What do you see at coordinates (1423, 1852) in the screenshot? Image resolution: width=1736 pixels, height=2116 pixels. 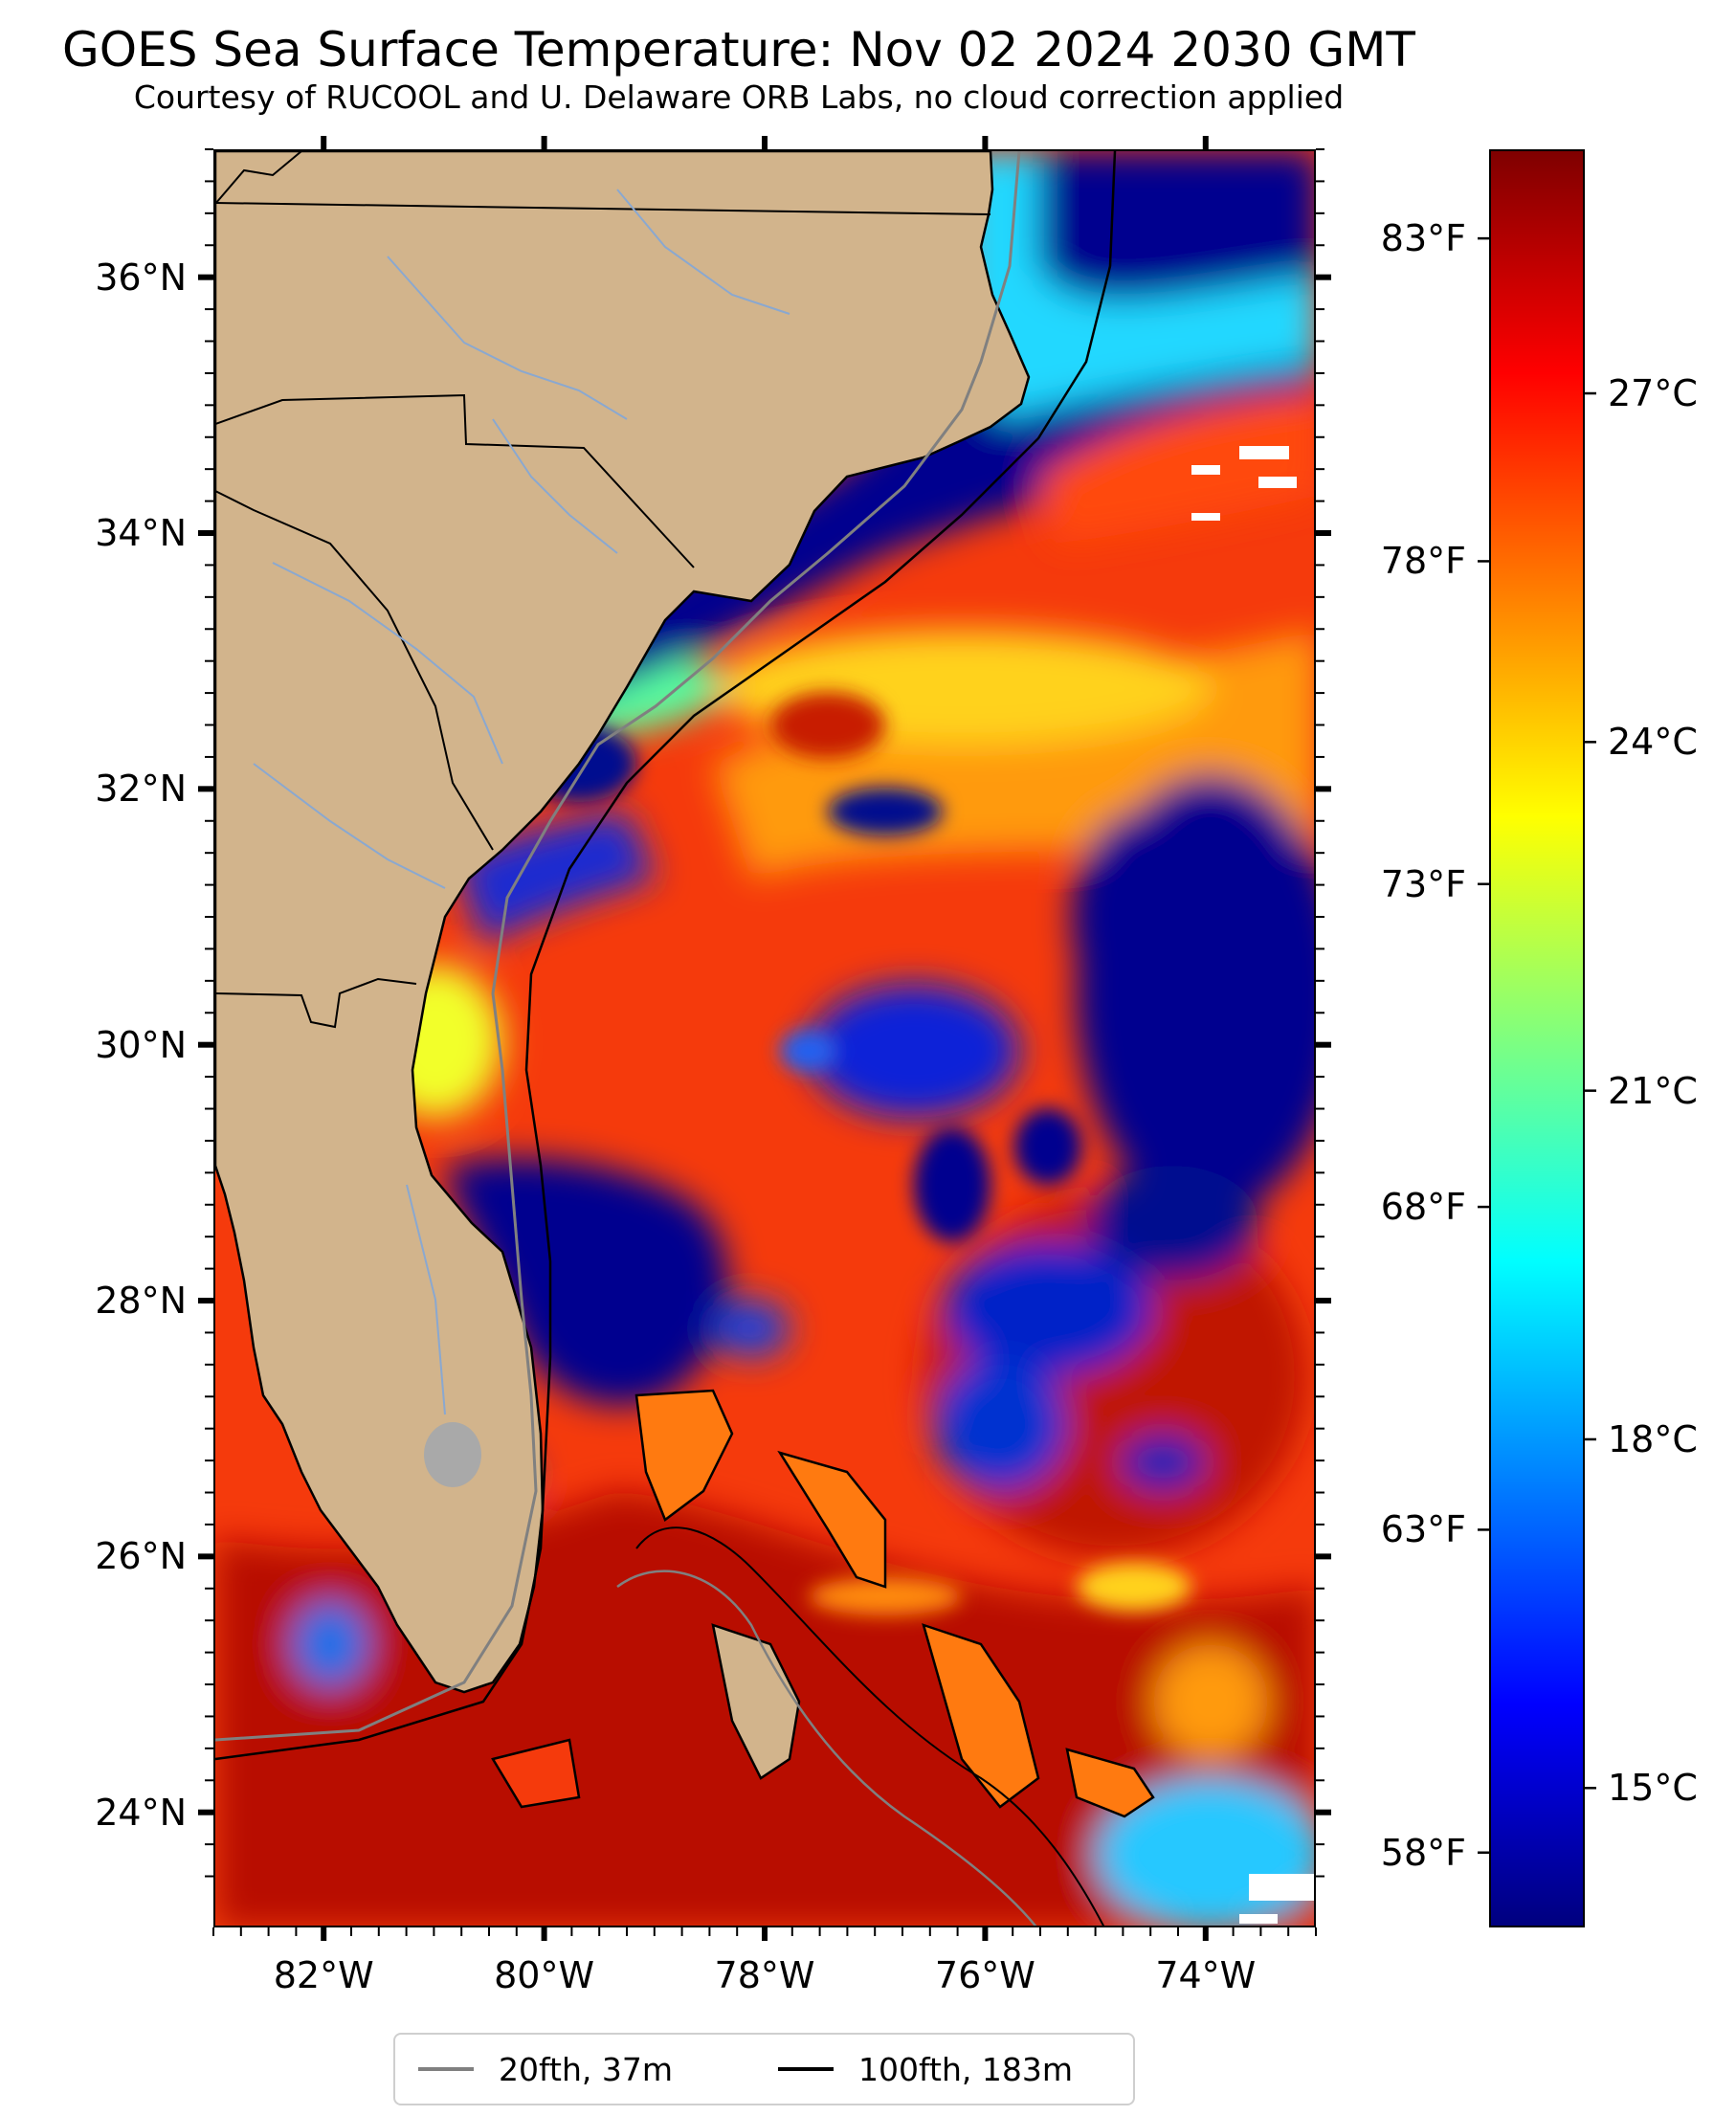 I see `colorbar-fahrenheit-label: 58°F` at bounding box center [1423, 1852].